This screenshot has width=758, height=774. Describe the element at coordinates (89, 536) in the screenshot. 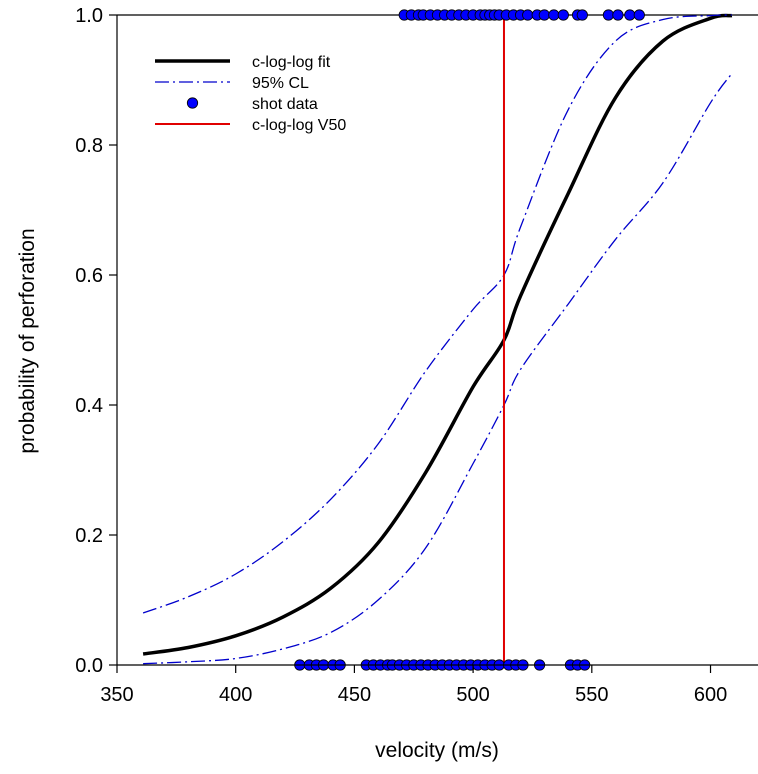

I see `y-tick-label: 0.2` at that location.